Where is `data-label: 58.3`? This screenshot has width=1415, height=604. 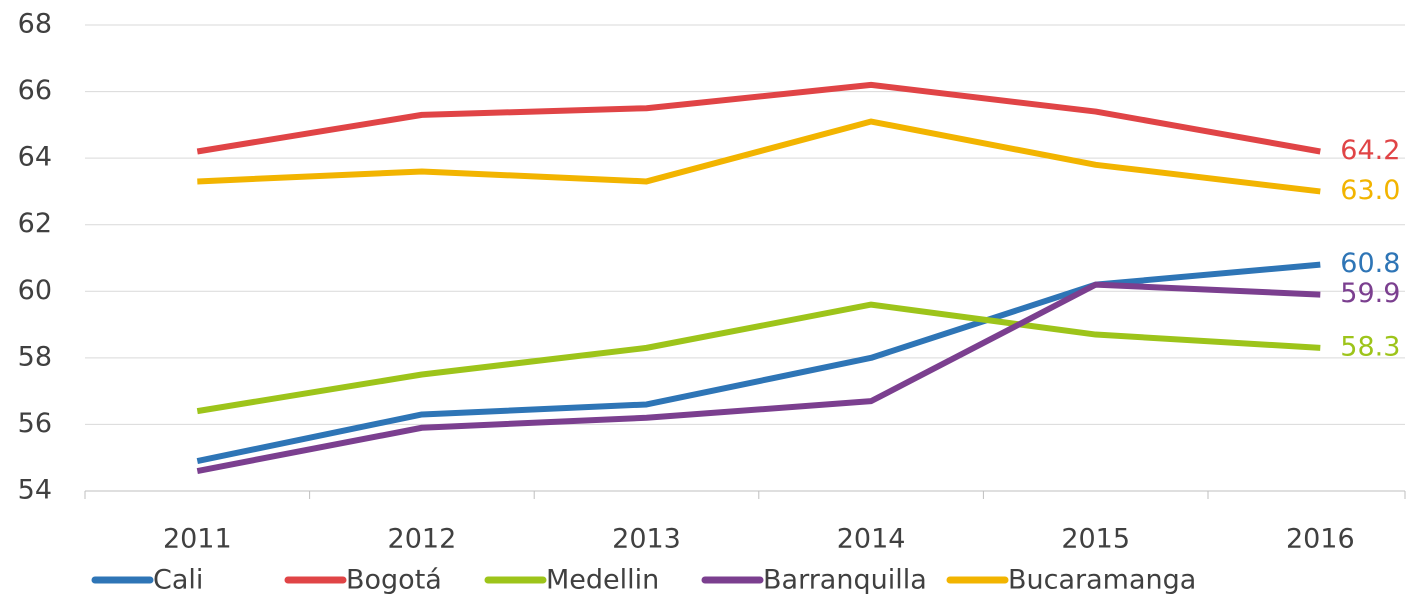
data-label: 58.3 is located at coordinates (1370, 346).